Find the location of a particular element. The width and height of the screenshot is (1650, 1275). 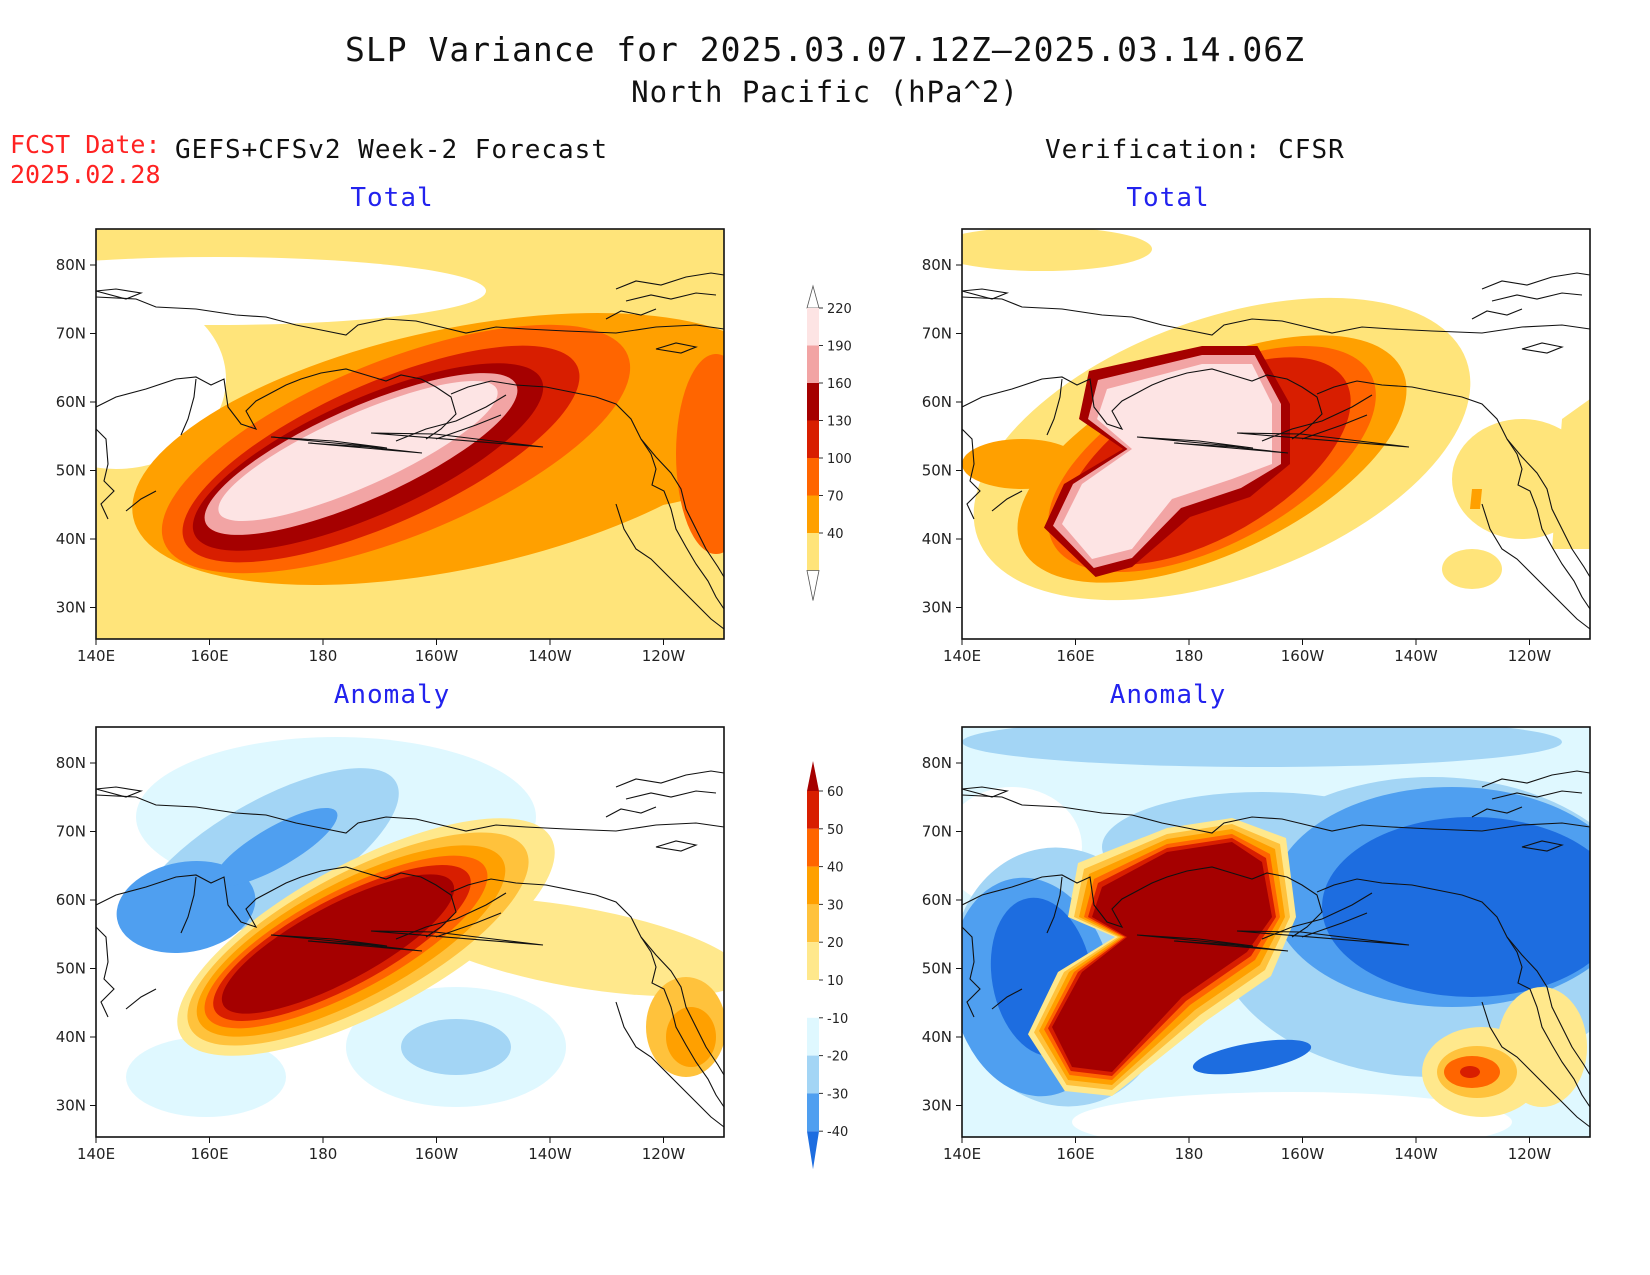

colorbar-top-cap is located at coordinates (813, 776).